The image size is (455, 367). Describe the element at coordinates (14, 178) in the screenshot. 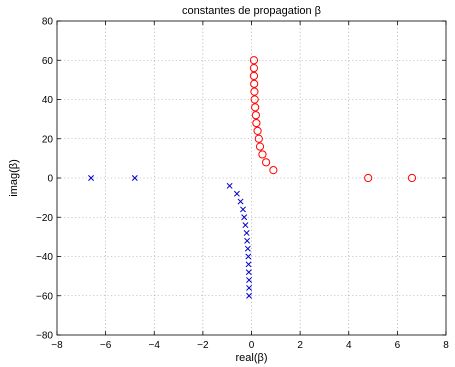

I see `y-axis-label: imag(β)` at that location.